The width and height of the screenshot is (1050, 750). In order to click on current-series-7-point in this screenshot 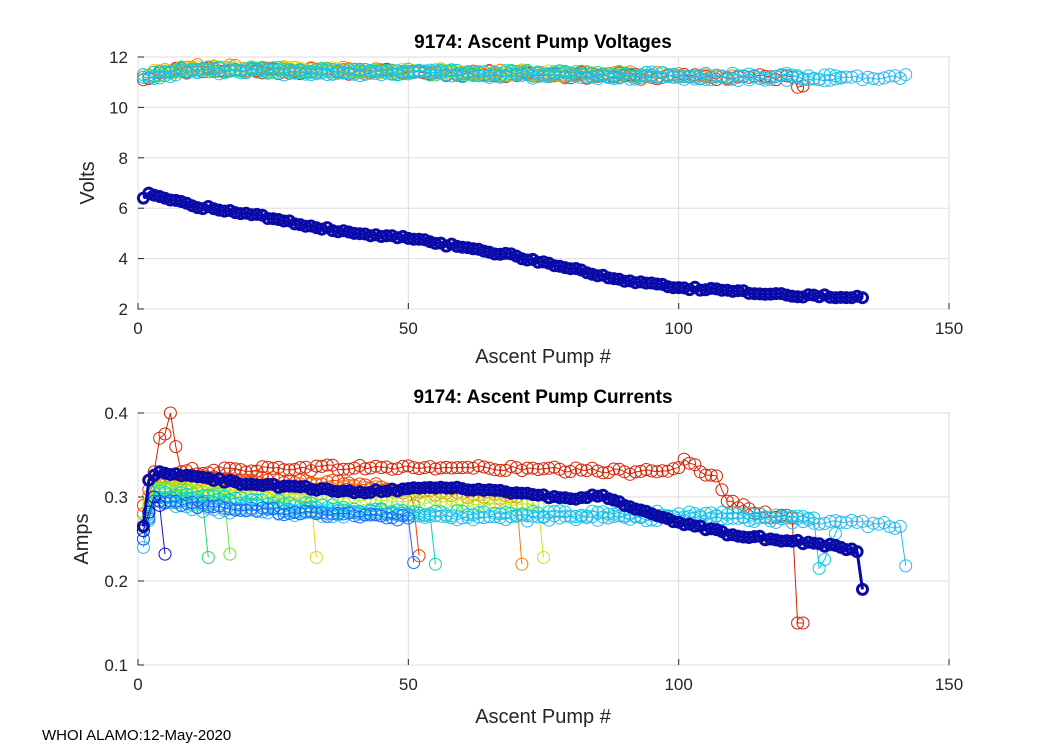, I will do `click(435, 564)`.